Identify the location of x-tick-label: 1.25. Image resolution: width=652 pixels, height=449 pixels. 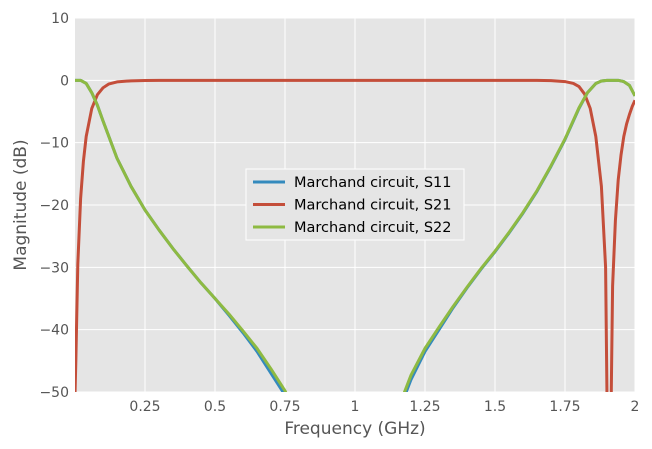
(424, 407).